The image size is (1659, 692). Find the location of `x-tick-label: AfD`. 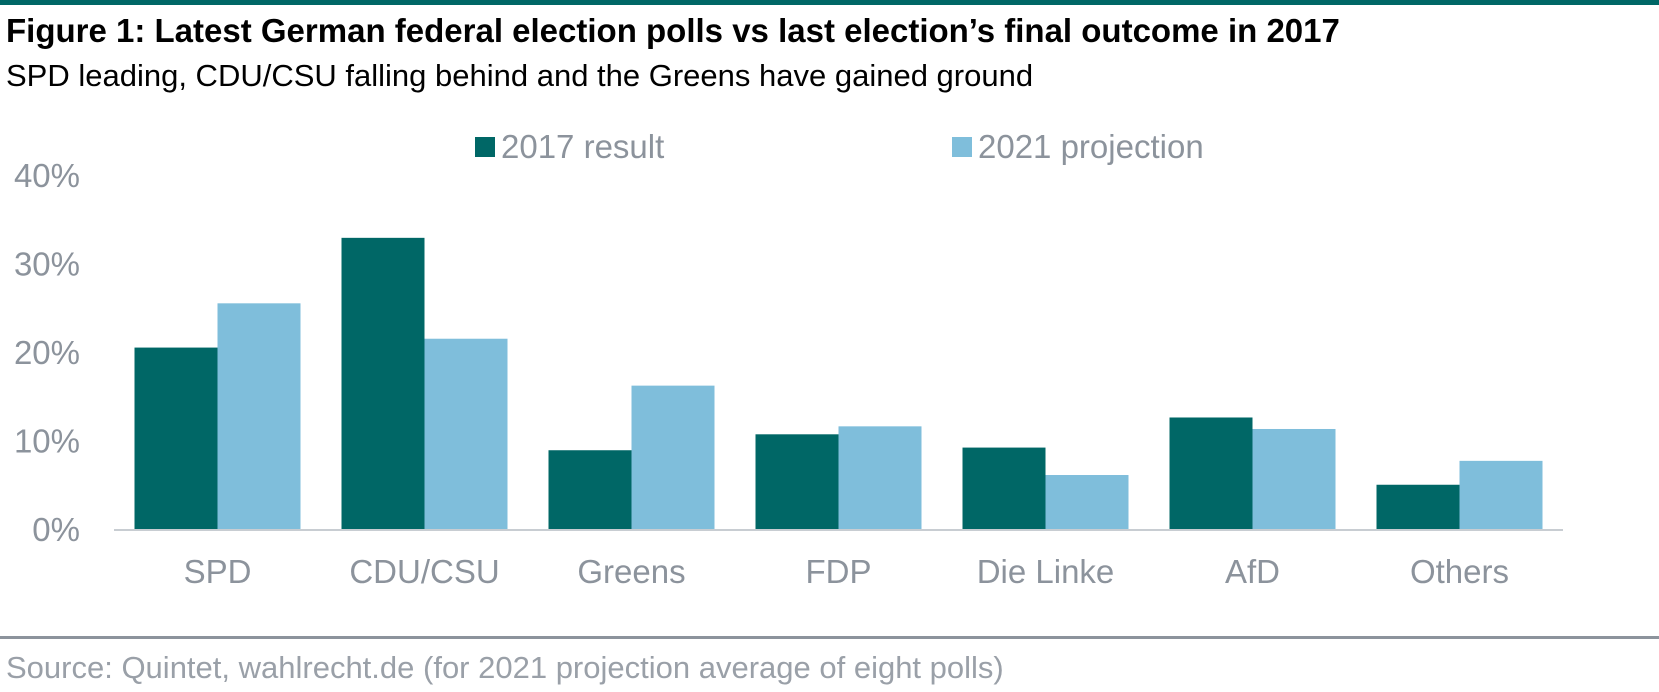

x-tick-label: AfD is located at coordinates (1252, 571).